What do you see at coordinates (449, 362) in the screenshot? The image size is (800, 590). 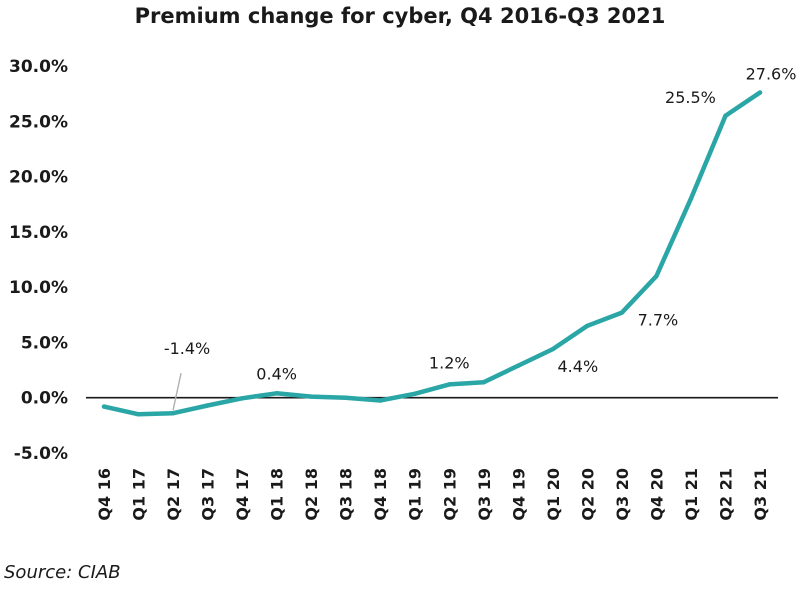 I see `data-label: 1.2%` at bounding box center [449, 362].